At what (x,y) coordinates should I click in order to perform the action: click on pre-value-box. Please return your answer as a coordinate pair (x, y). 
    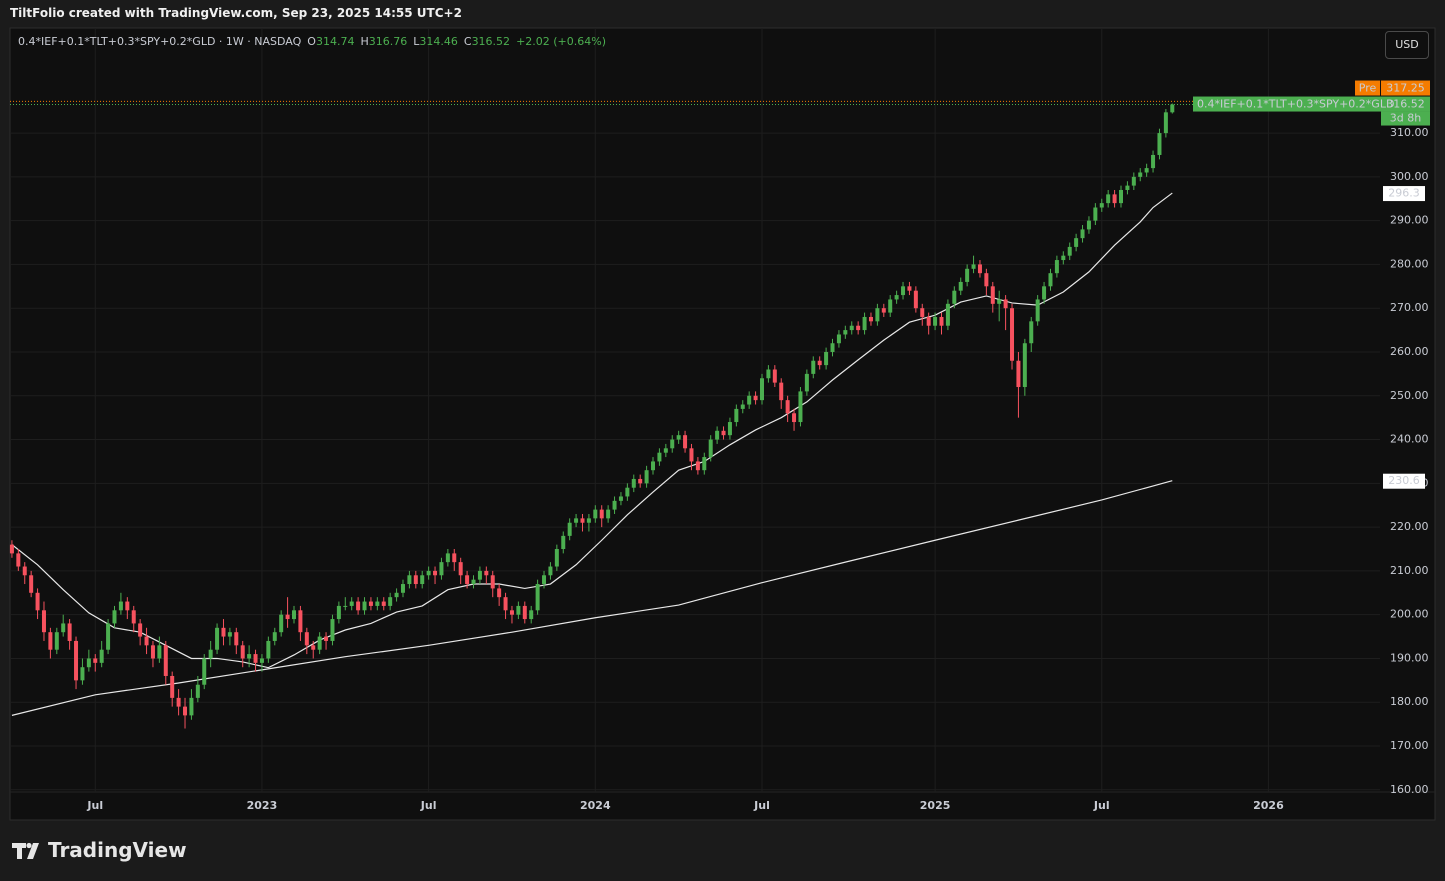
    Looking at the image, I should click on (1405, 88).